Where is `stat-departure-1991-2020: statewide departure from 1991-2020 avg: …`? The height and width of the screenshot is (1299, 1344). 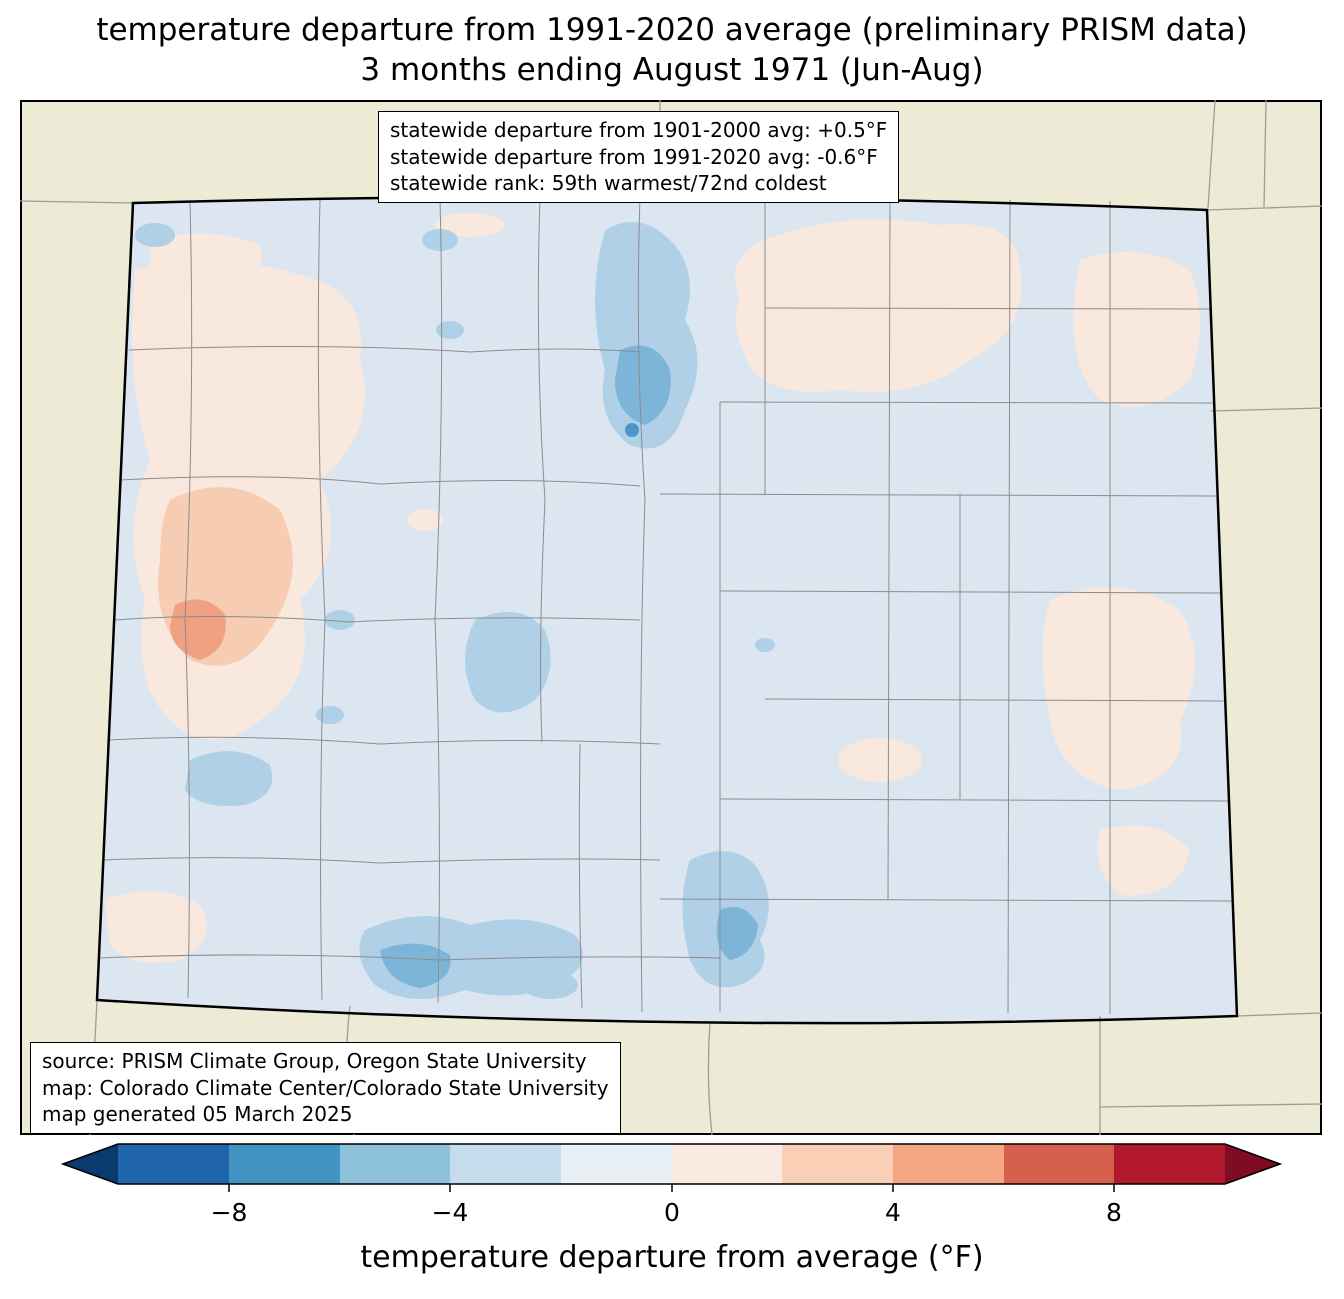
stat-departure-1991-2020: statewide departure from 1991-2020 avg: … is located at coordinates (634, 156).